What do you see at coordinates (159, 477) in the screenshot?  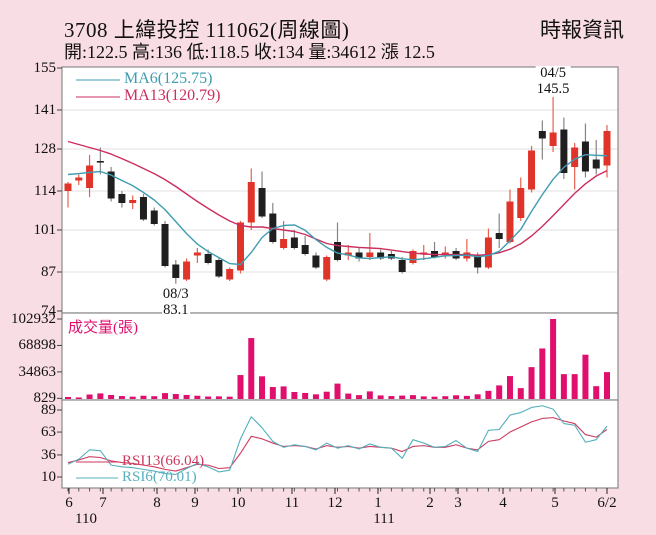 I see `rsi6-legend-label: RSI6(70.01)` at bounding box center [159, 477].